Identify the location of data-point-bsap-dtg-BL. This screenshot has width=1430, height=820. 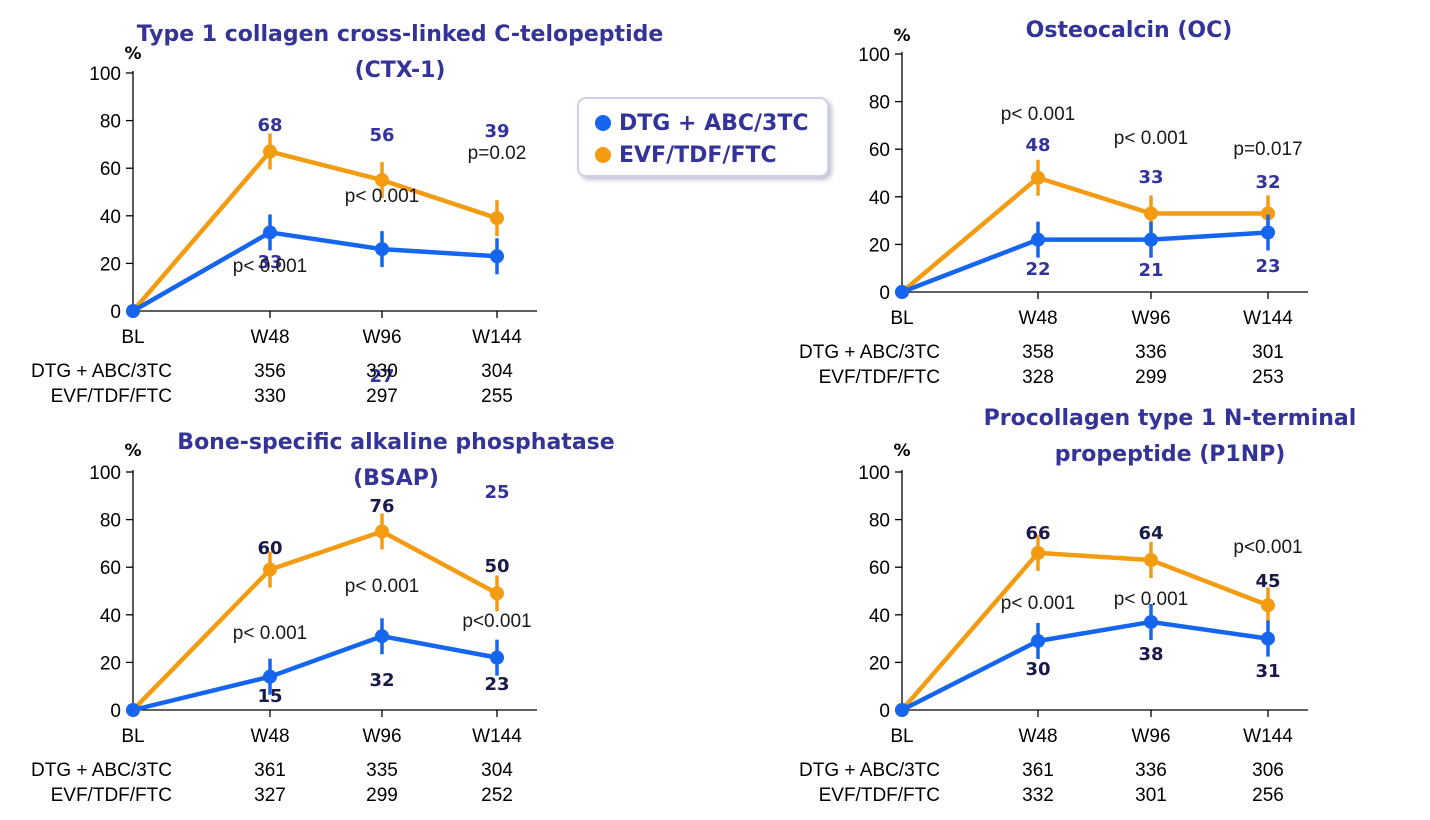
(133, 710).